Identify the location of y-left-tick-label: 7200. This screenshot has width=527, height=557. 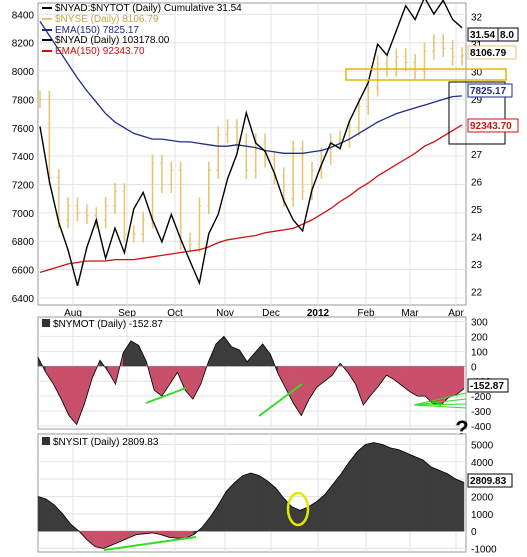
(23, 185).